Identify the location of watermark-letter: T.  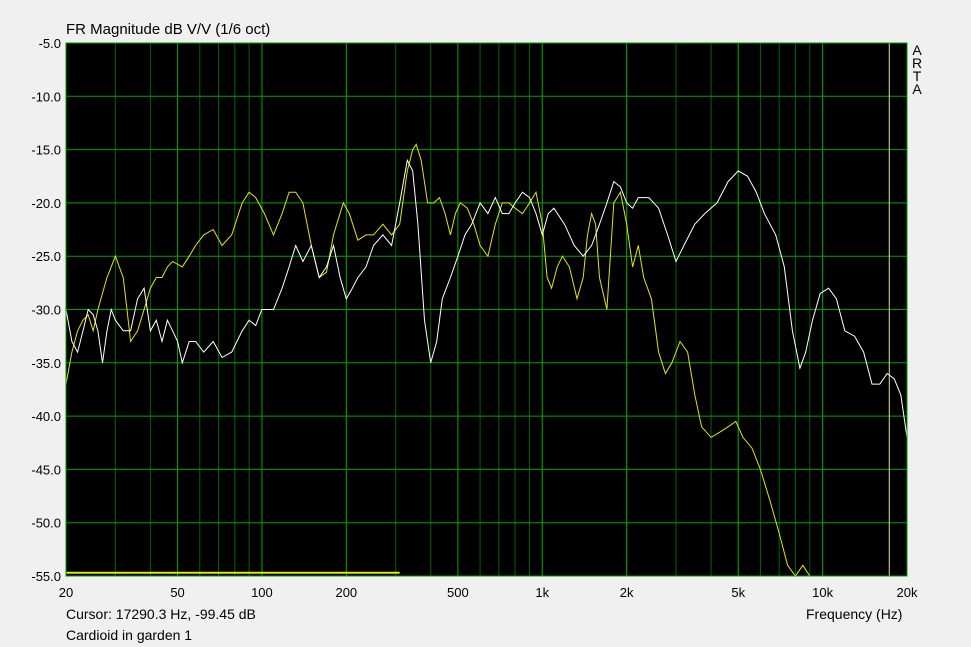
(917, 76).